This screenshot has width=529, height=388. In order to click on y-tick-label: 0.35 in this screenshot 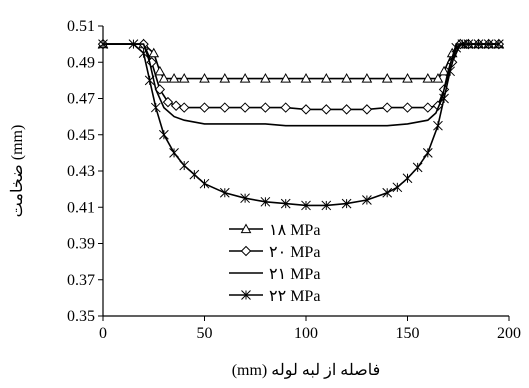, I will do `click(81, 316)`.